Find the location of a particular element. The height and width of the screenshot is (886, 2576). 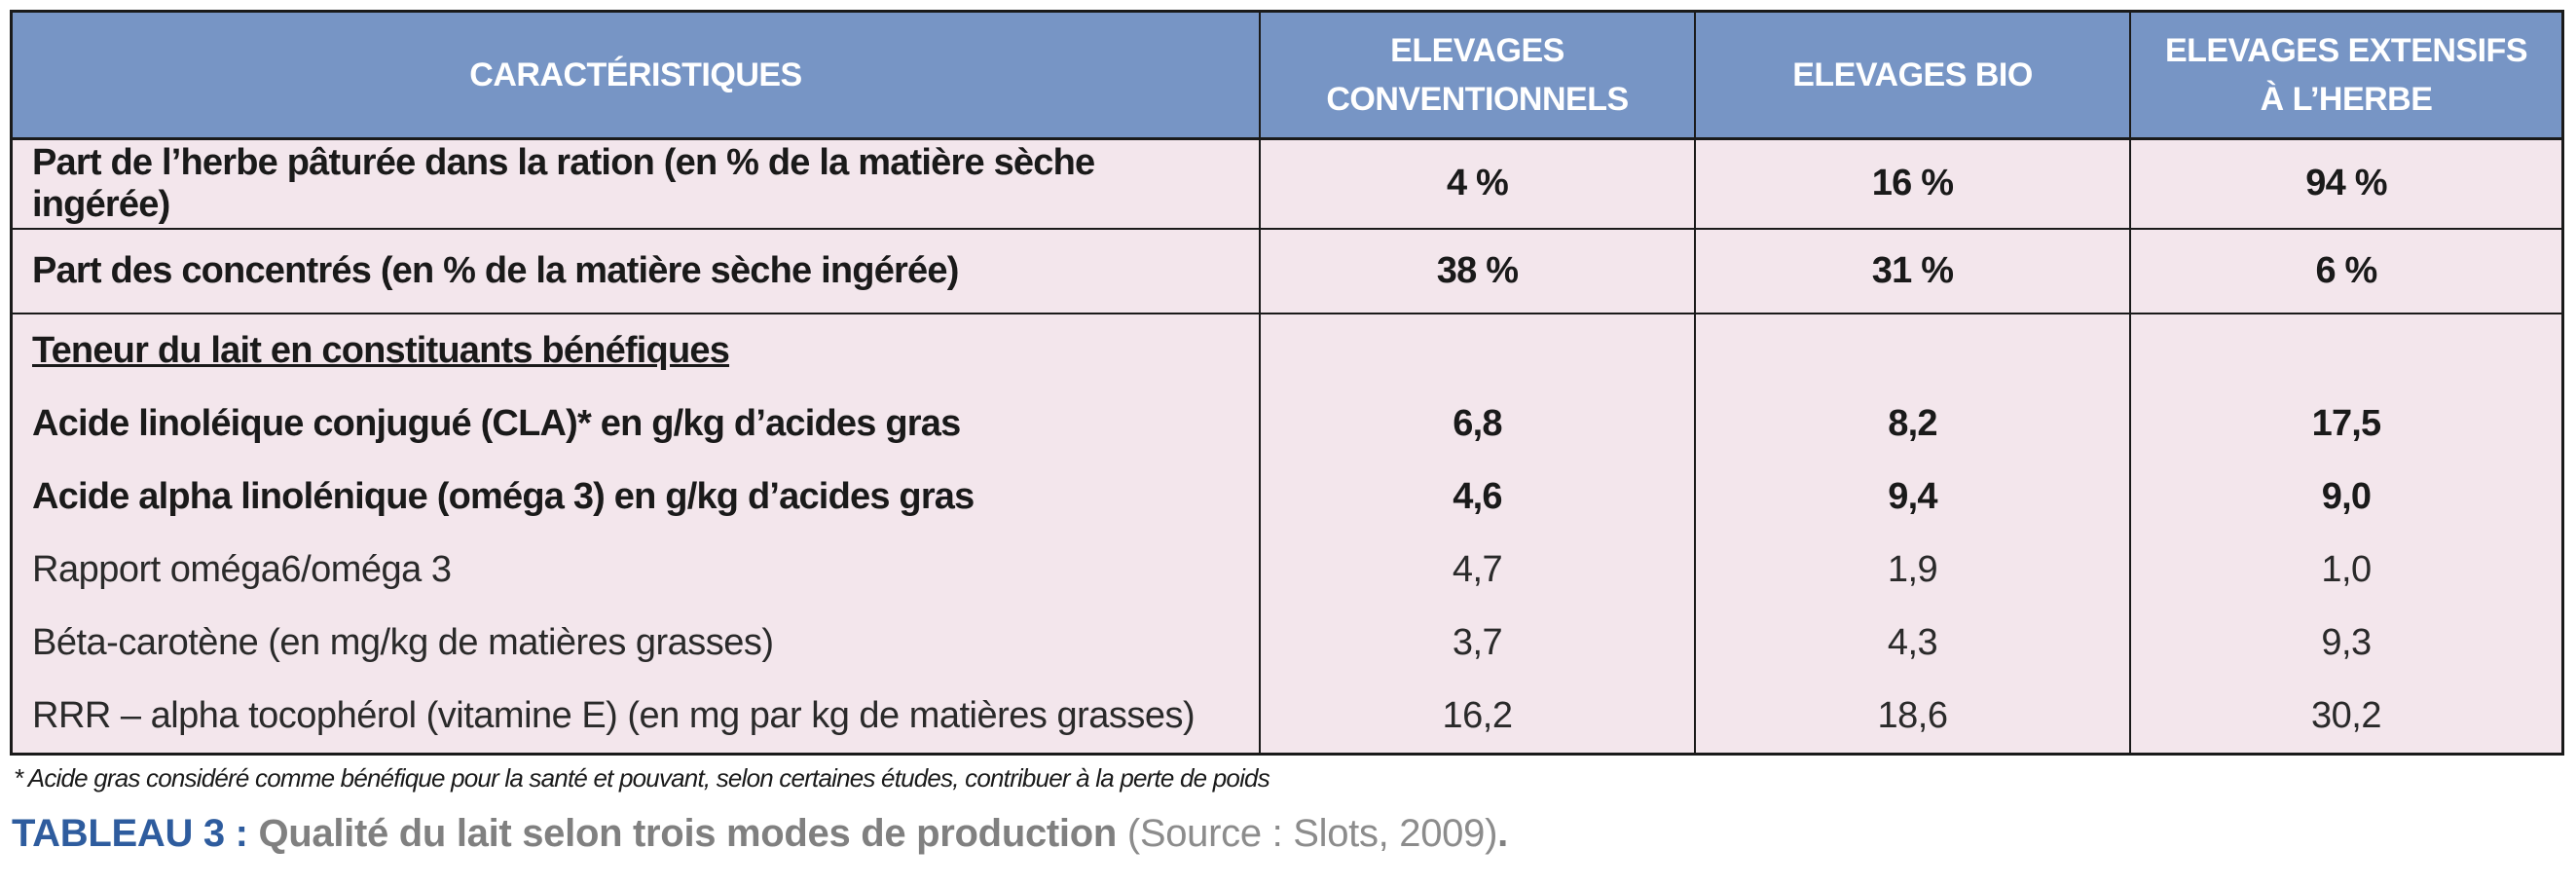

cell-organic: 31 % is located at coordinates (1913, 271).